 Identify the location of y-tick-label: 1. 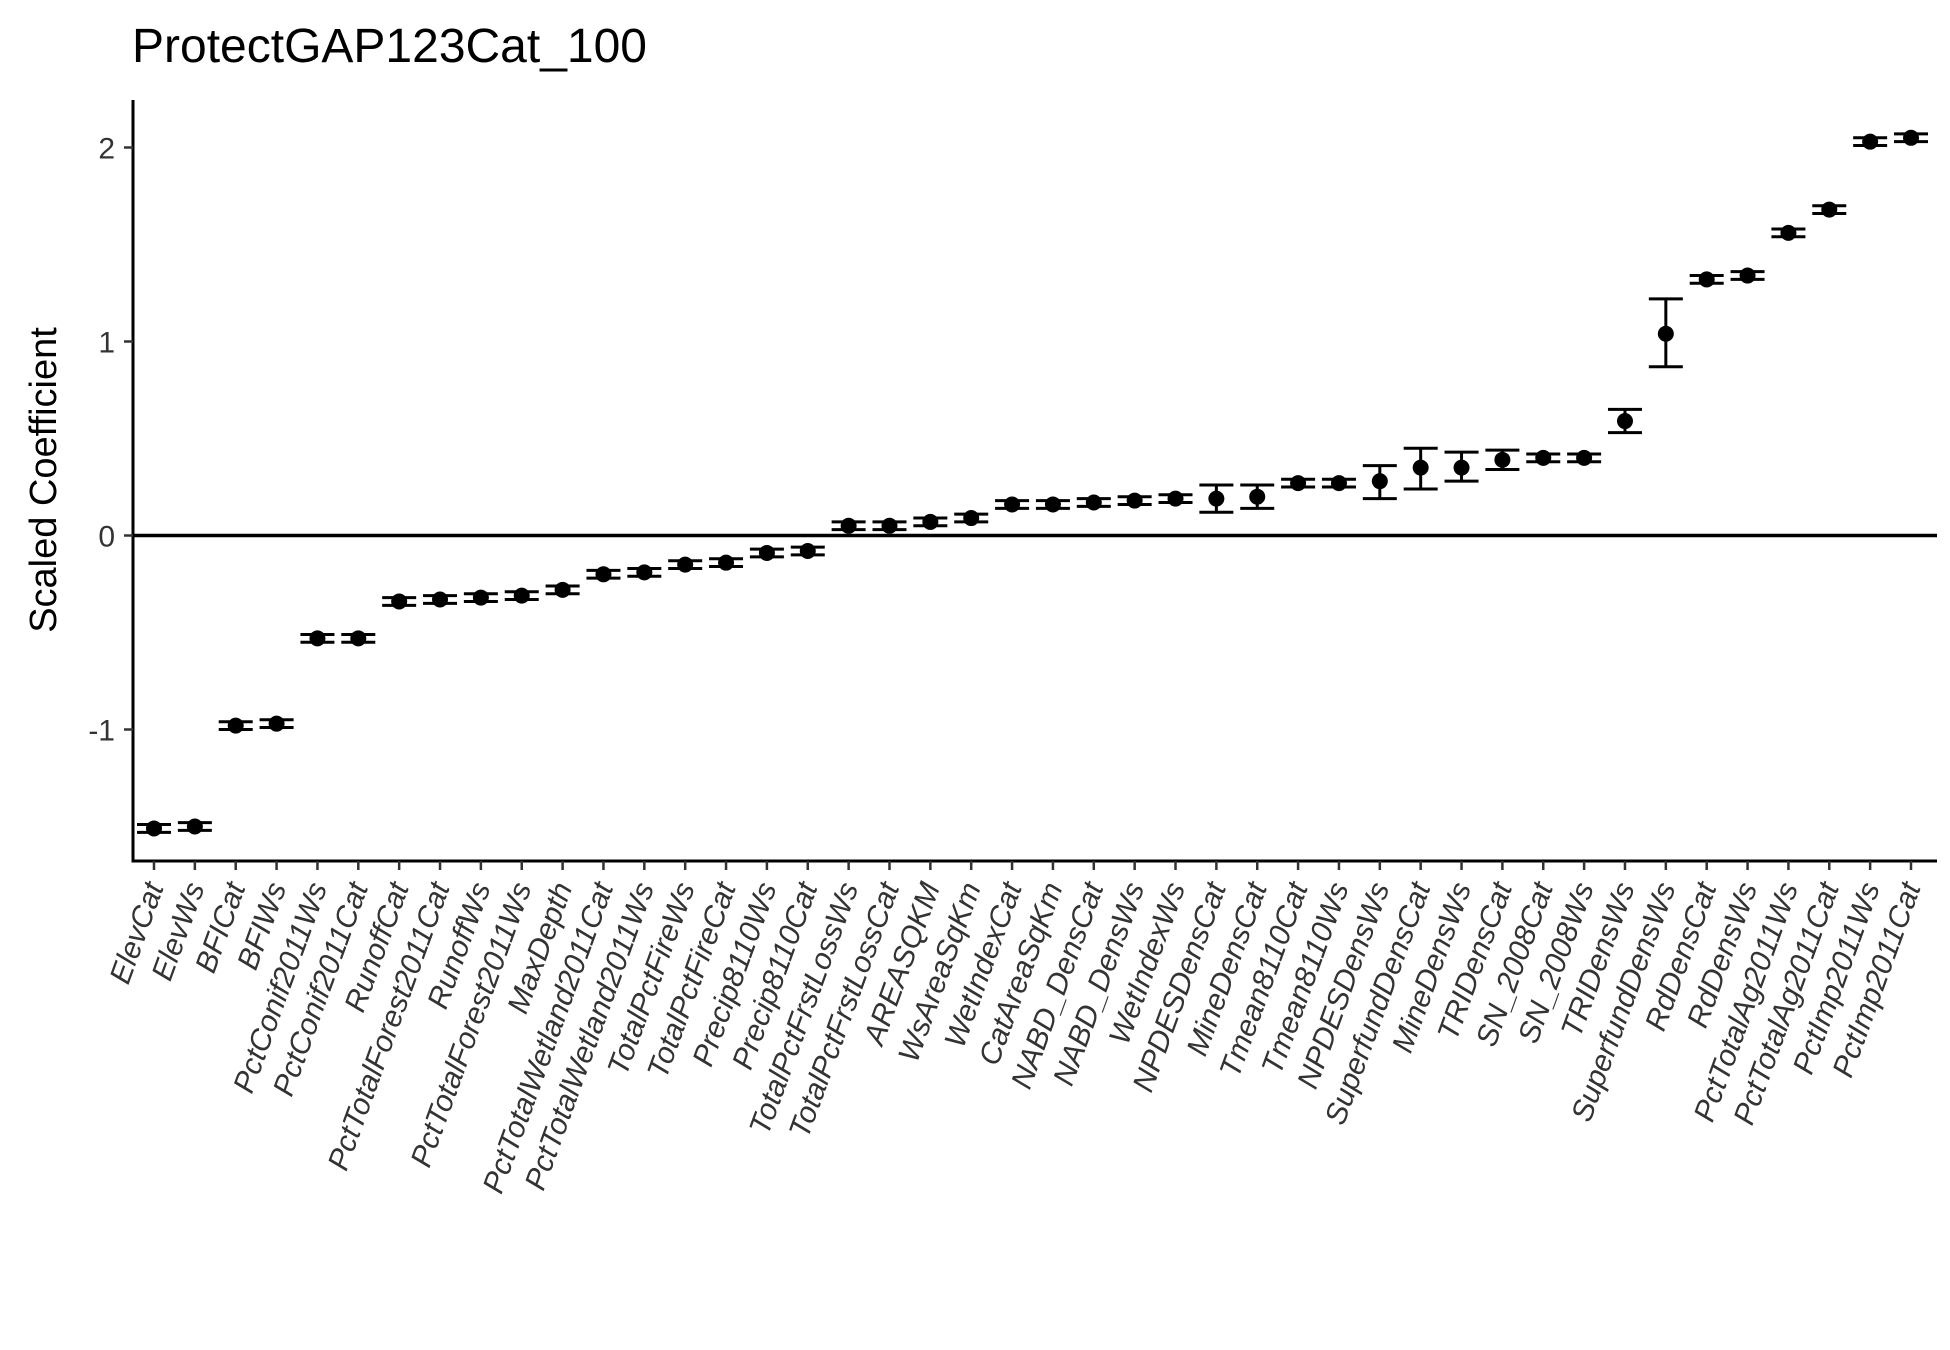
(106, 343).